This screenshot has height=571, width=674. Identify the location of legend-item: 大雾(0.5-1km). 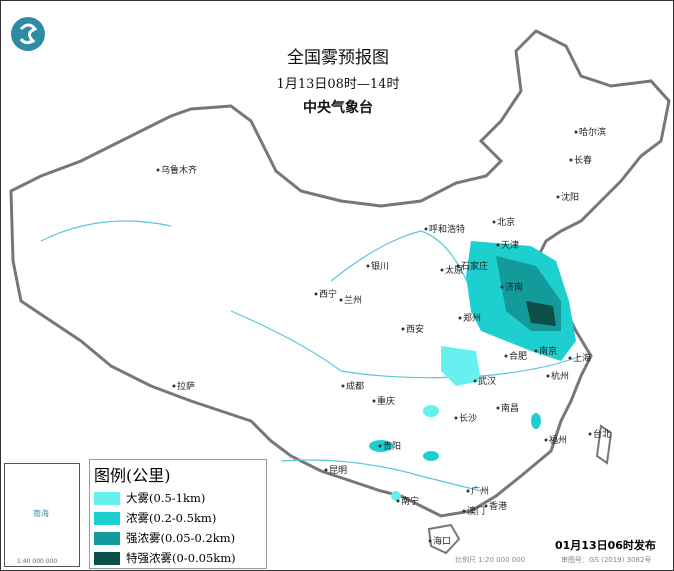
(180, 498).